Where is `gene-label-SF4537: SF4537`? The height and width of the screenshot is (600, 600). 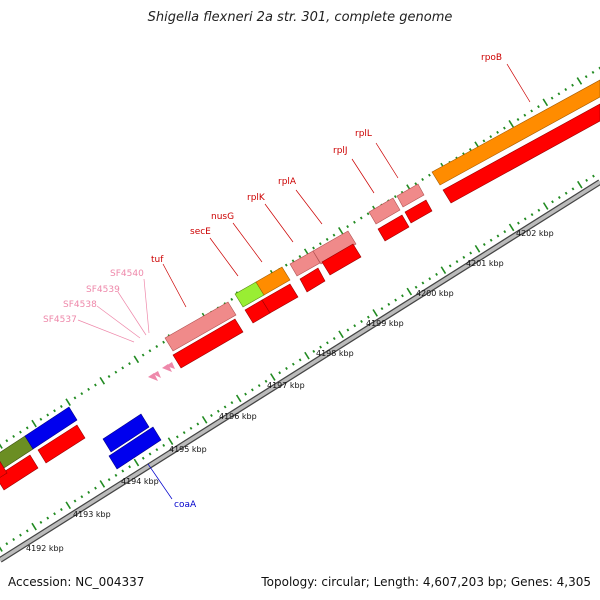
gene-label-SF4537: SF4537 is located at coordinates (60, 320).